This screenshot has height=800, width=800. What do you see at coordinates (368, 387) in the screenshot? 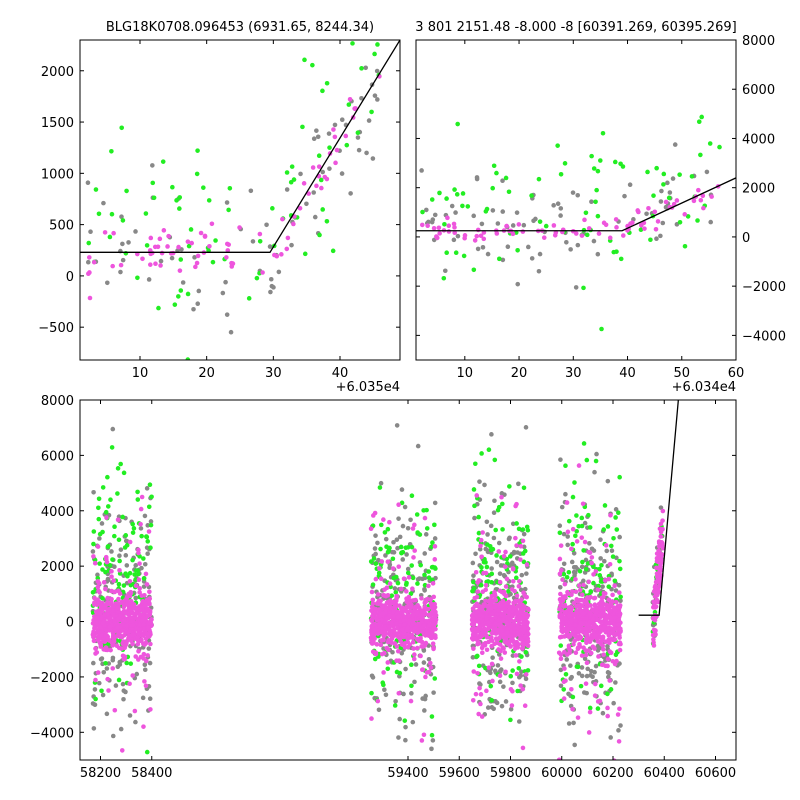
I see `x-offset-label: +6.035e4` at bounding box center [368, 387].